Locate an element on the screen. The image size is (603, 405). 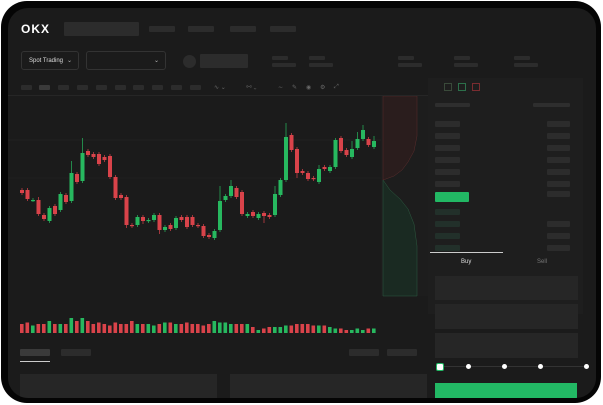
orderbook-both-icon is located at coordinates (448, 87).